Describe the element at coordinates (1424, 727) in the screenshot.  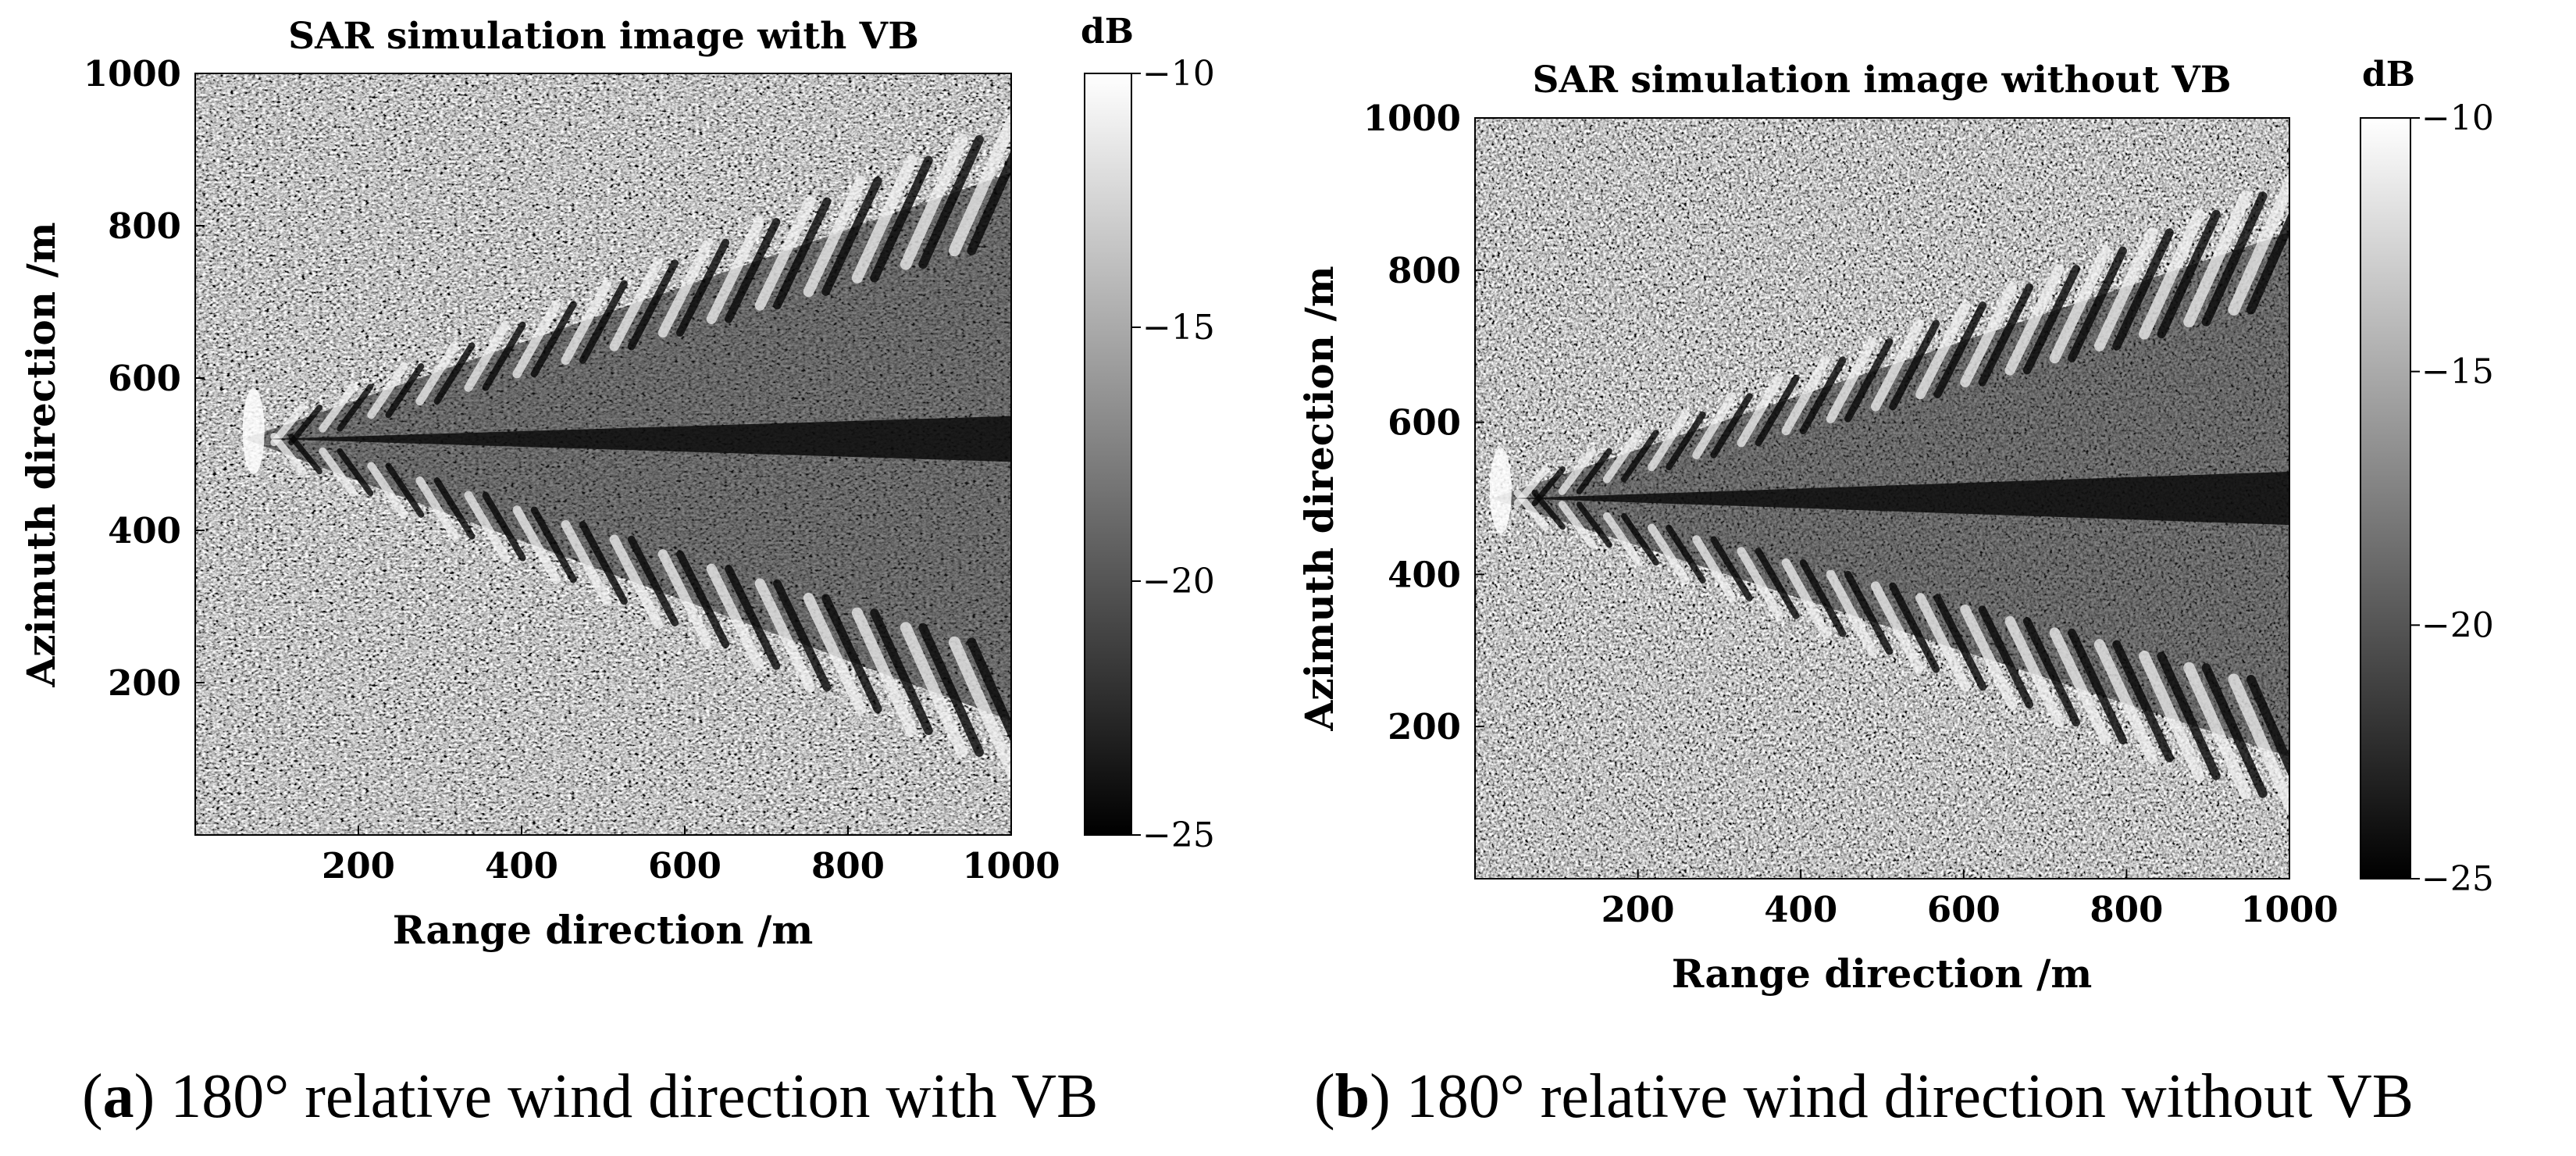
I see `y-tick-label: 200` at that location.